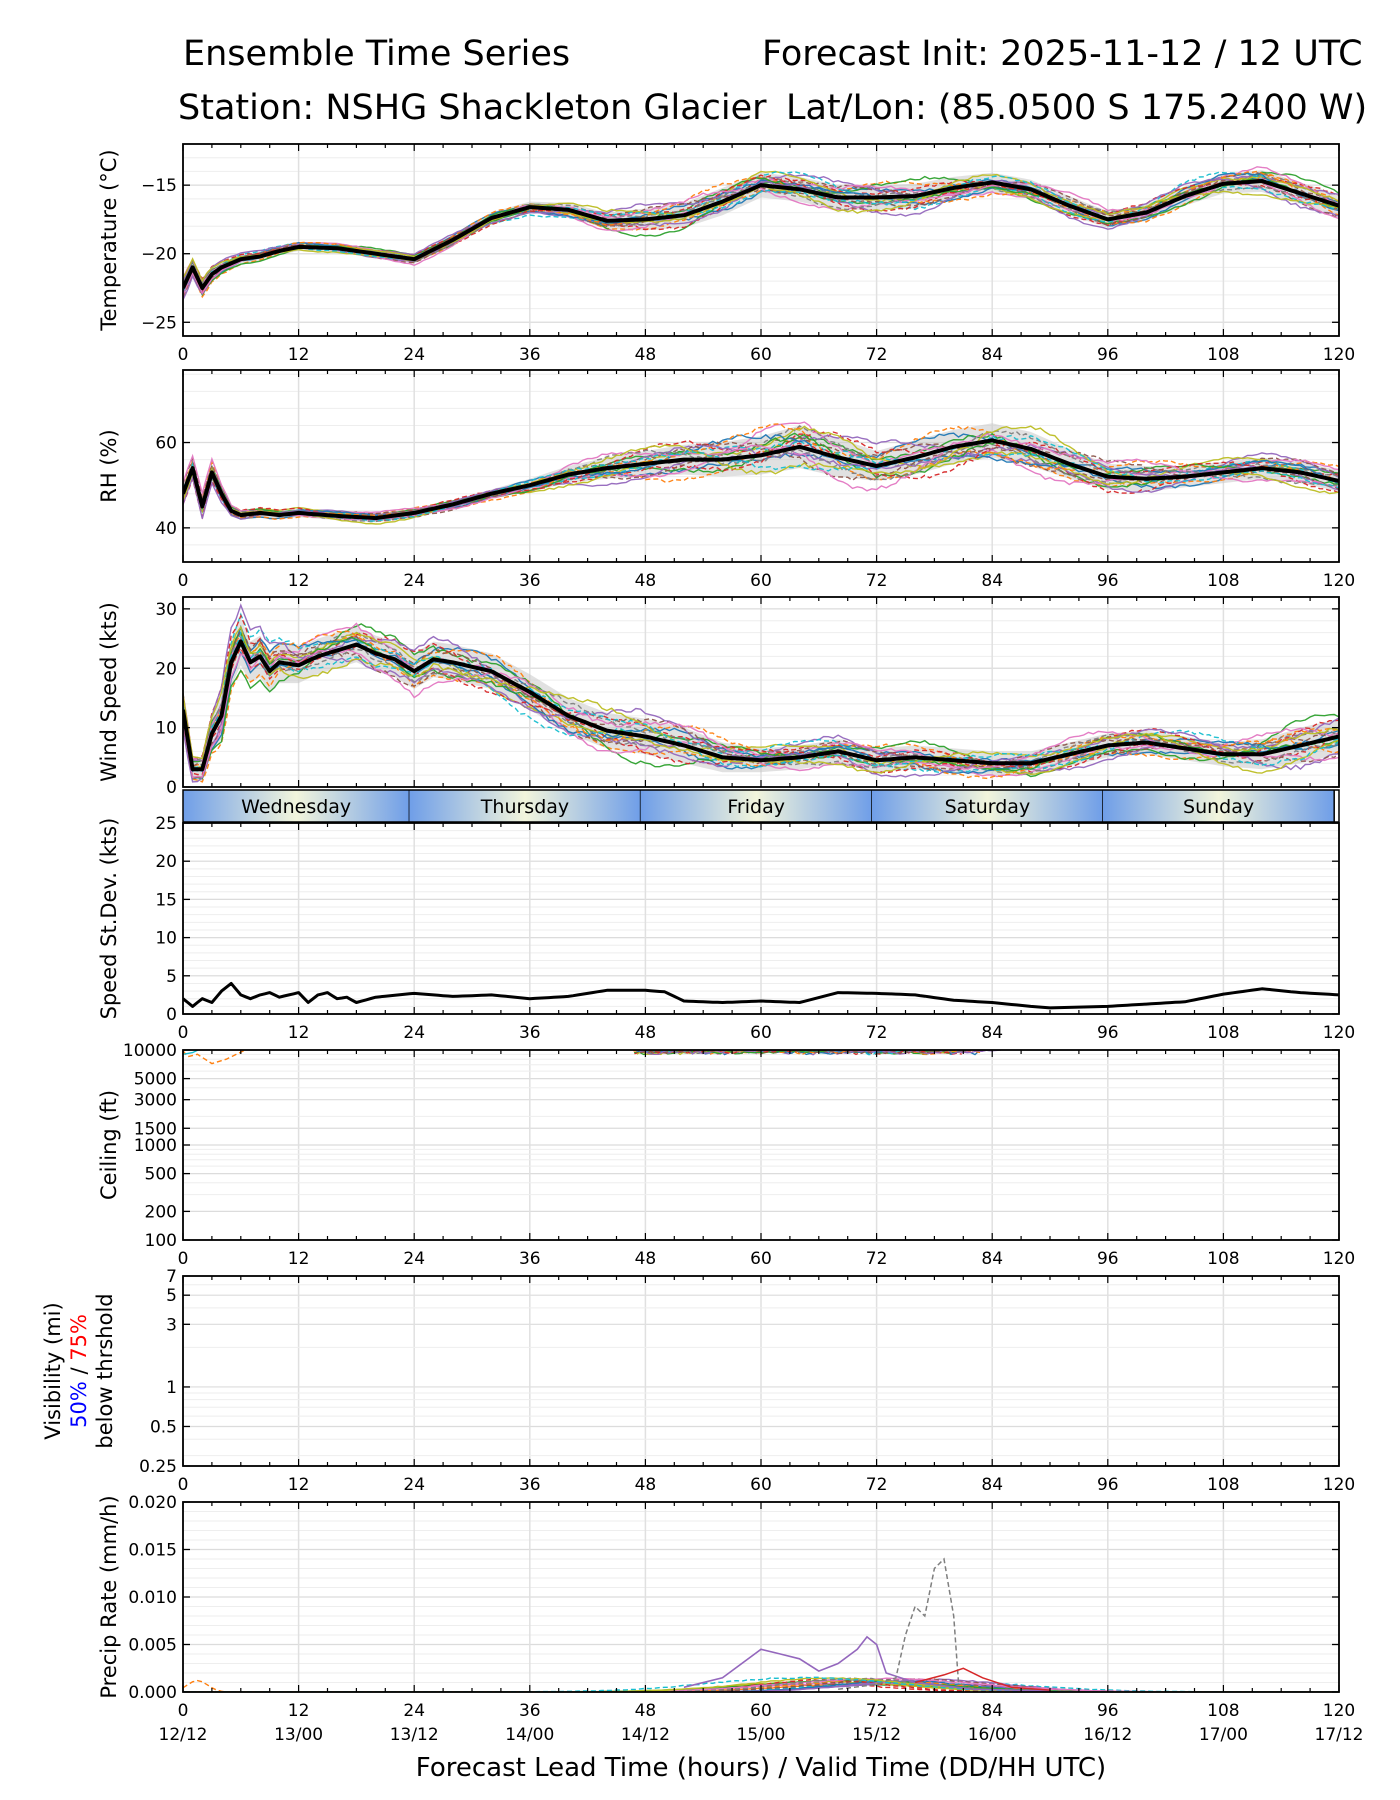 The width and height of the screenshot is (1400, 1800). I want to click on valid-time-label: 13/00, so click(298, 1735).